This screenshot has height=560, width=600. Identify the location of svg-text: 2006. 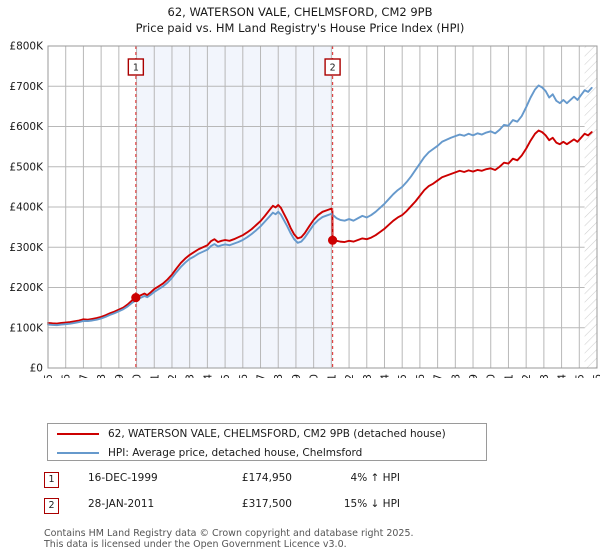
(244, 376).